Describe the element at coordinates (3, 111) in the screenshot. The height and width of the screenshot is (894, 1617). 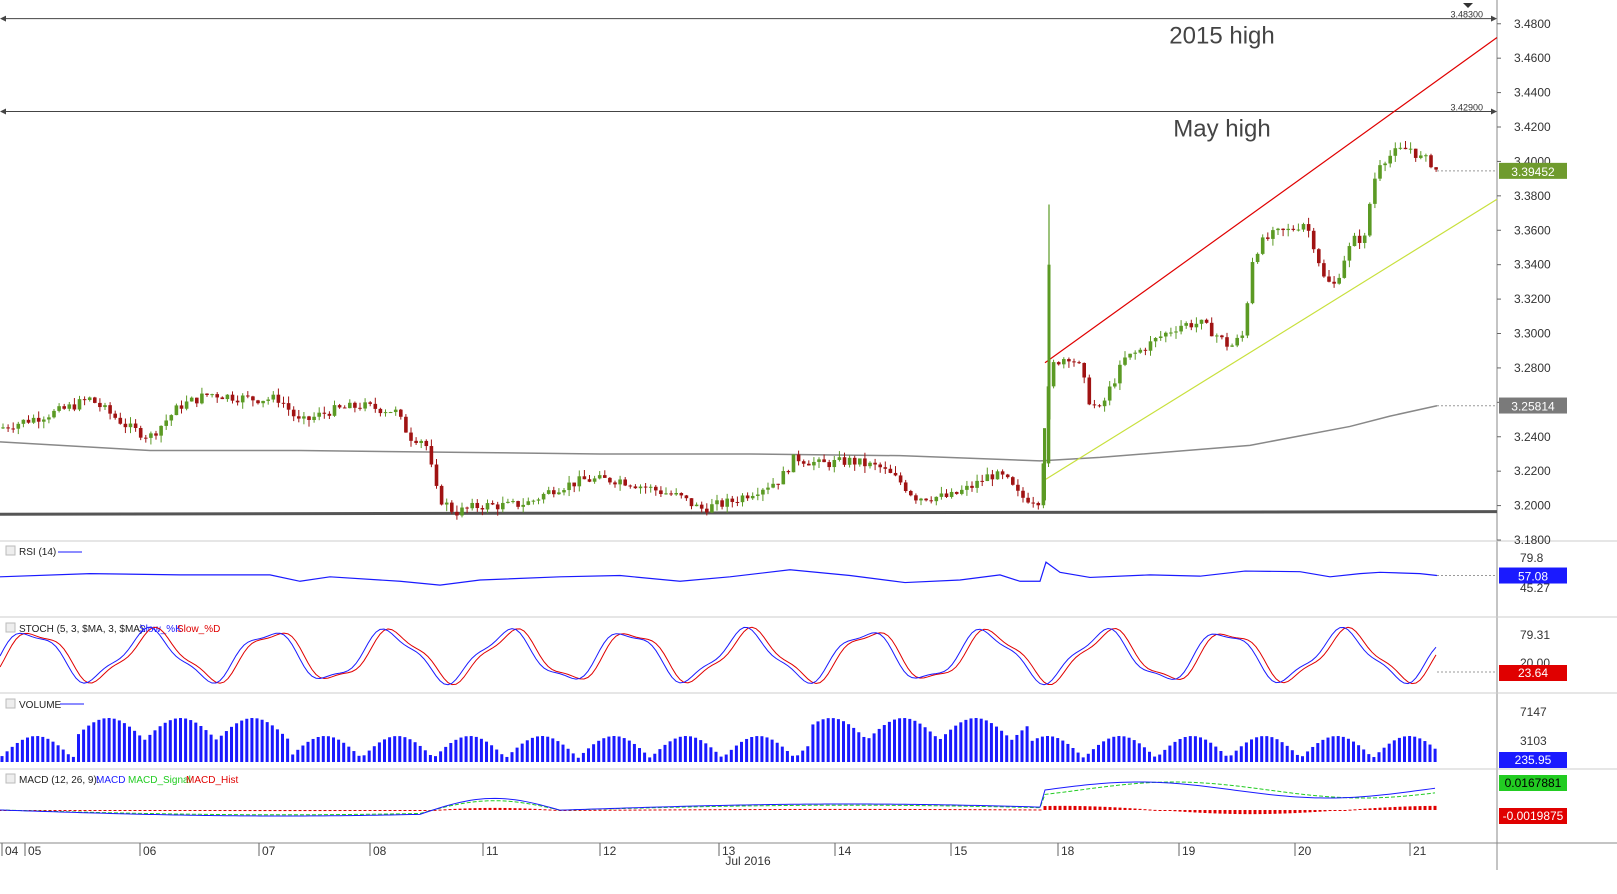
I see `level-arrow-left` at that location.